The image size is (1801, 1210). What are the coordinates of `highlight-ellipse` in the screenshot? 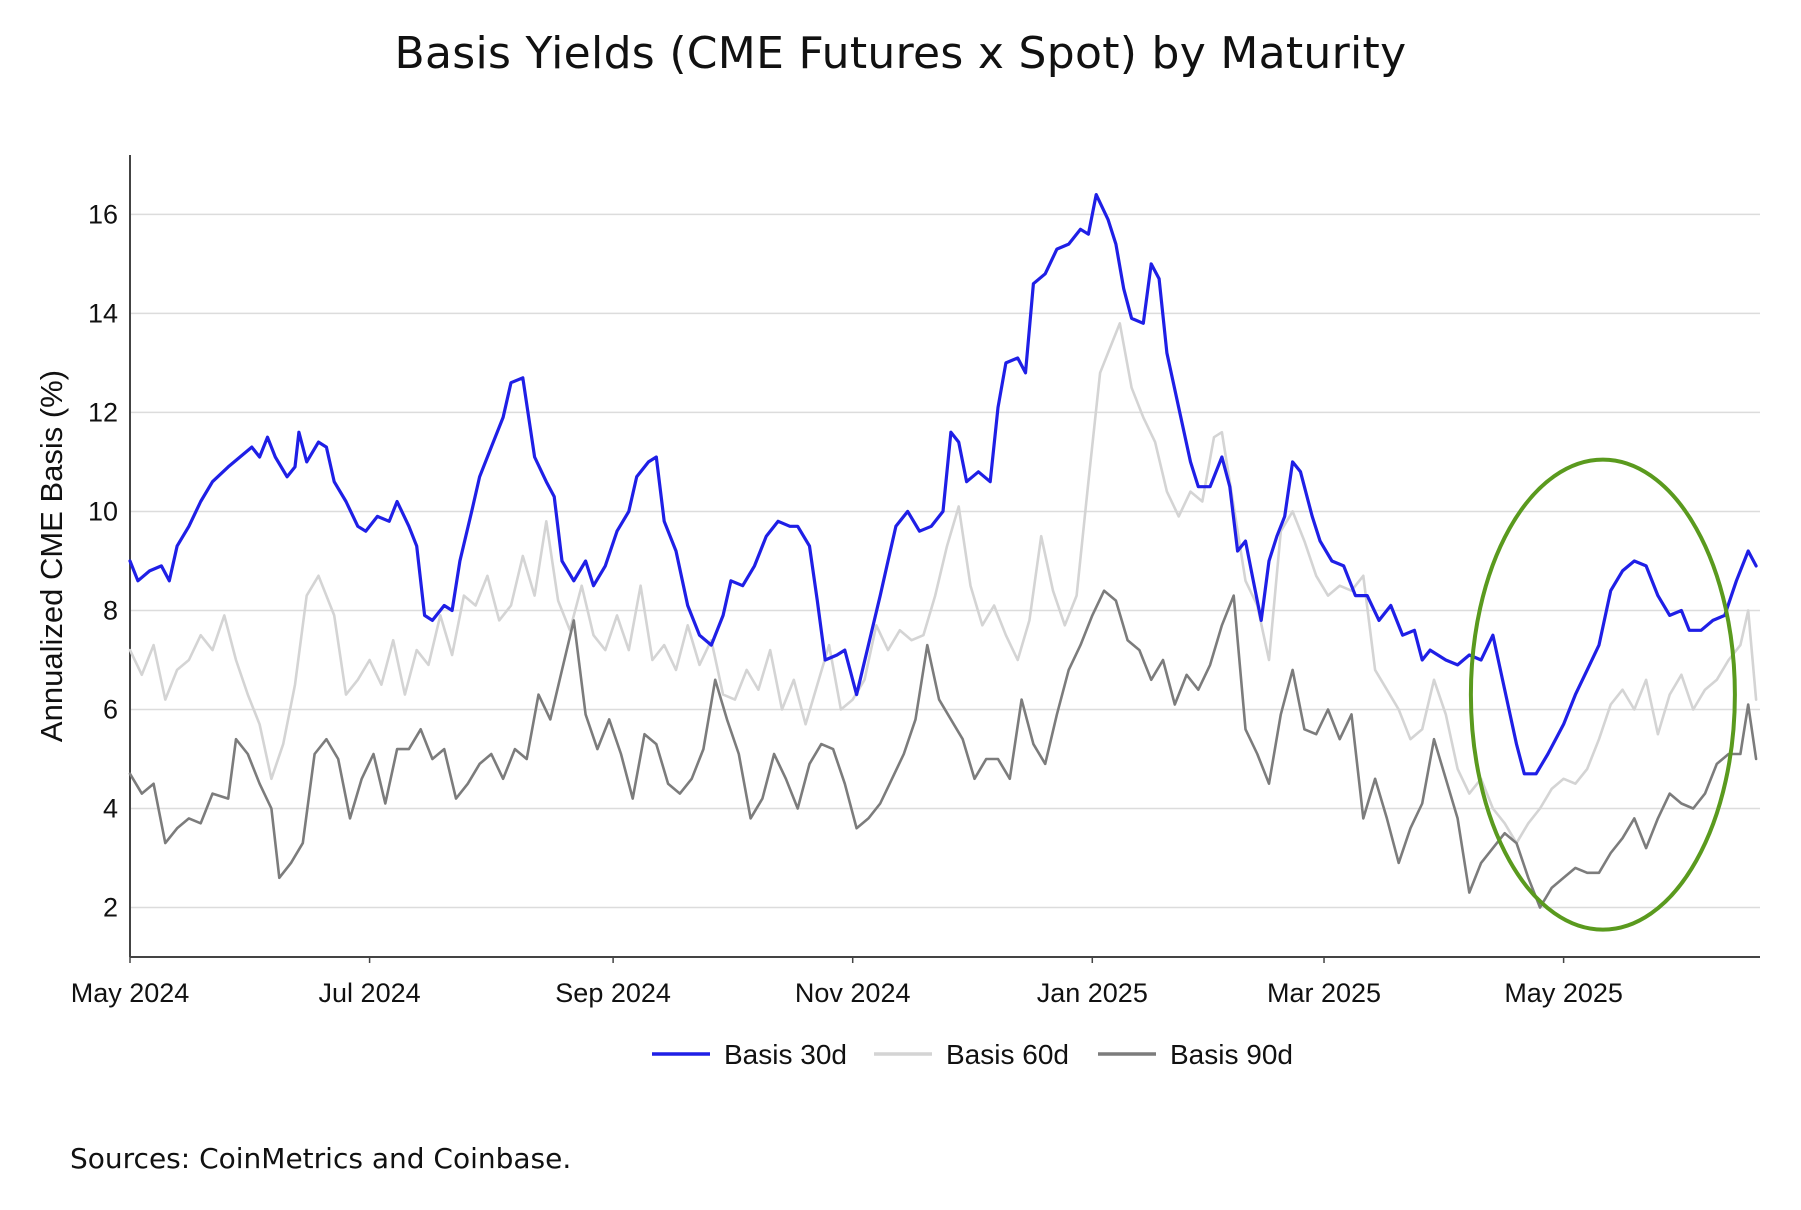 It's located at (1602, 694).